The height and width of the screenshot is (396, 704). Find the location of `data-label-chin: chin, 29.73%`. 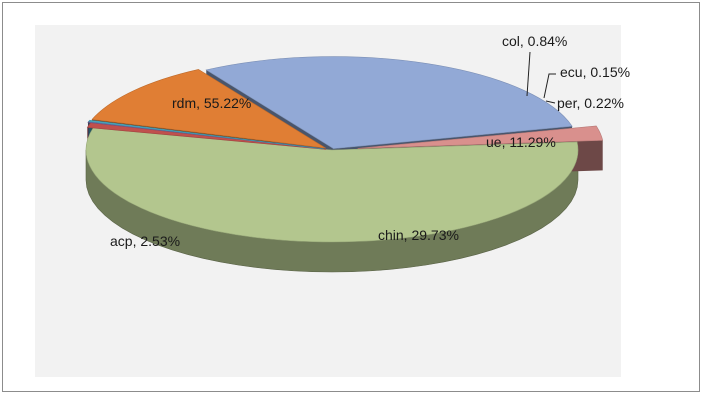

data-label-chin: chin, 29.73% is located at coordinates (418, 235).